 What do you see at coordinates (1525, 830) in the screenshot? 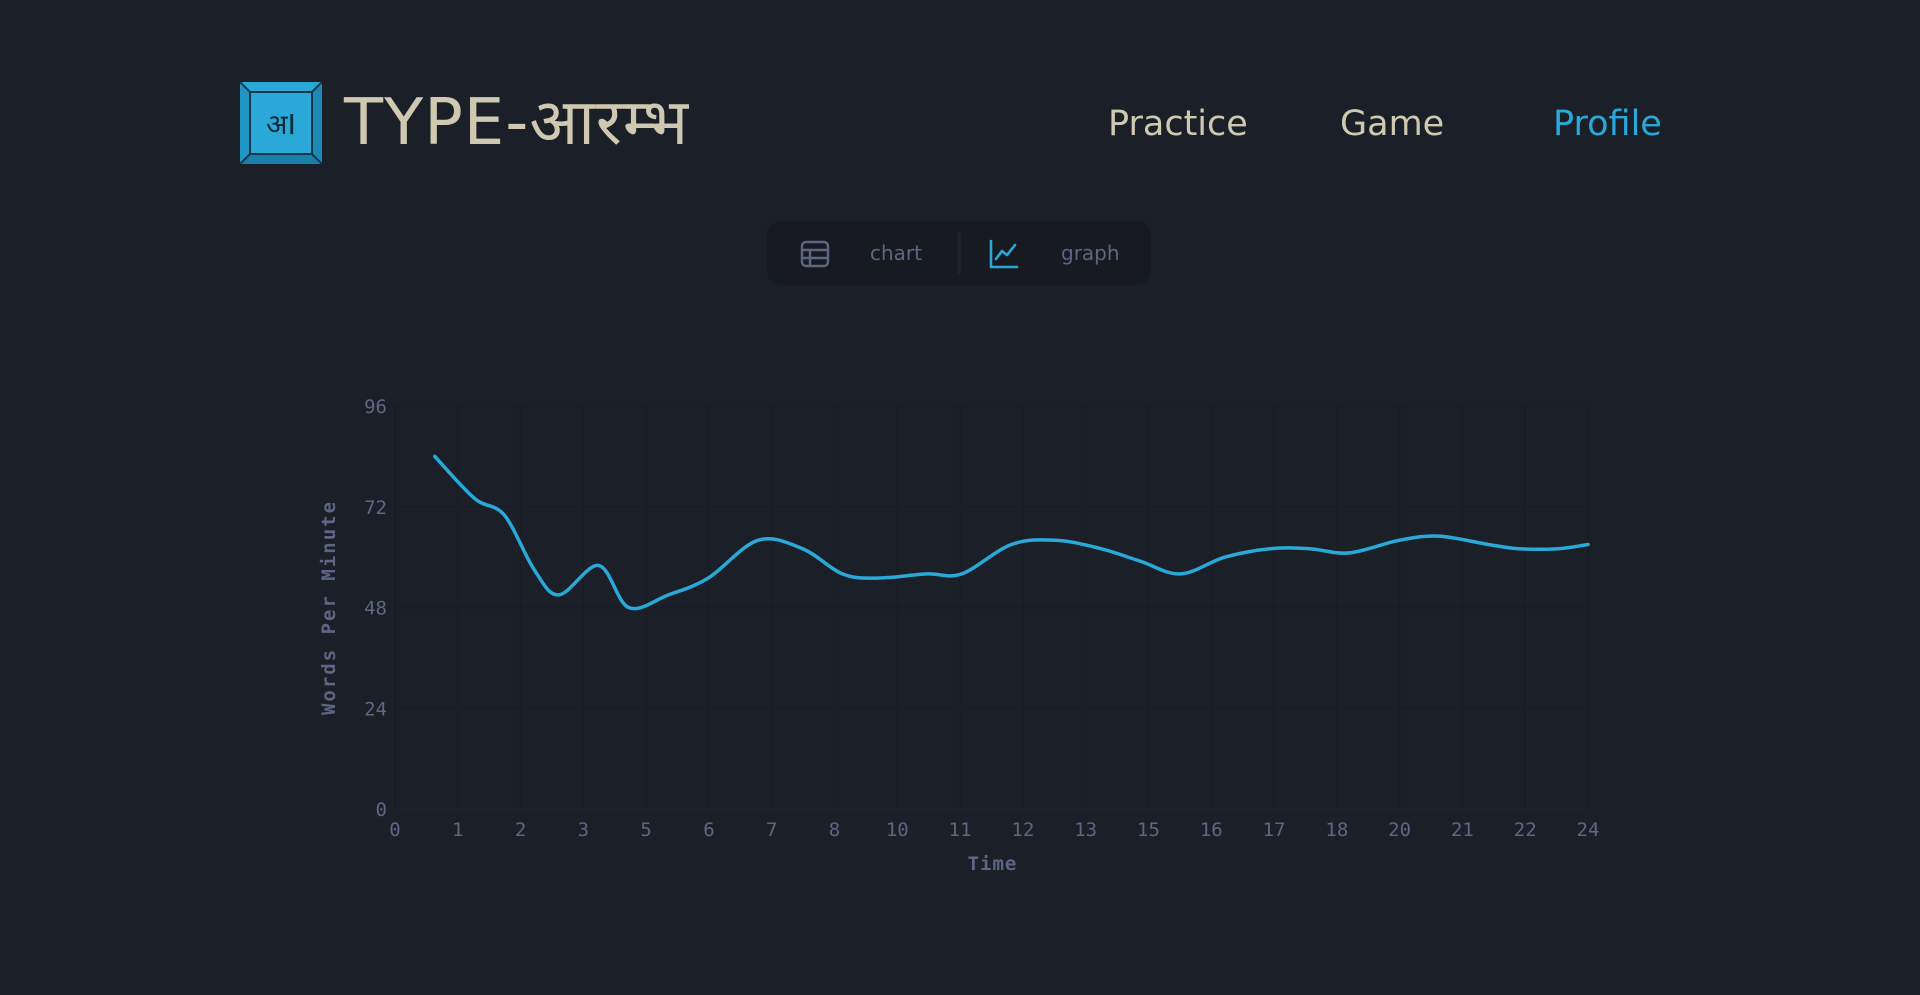
I see `x-tick-label: 22` at bounding box center [1525, 830].